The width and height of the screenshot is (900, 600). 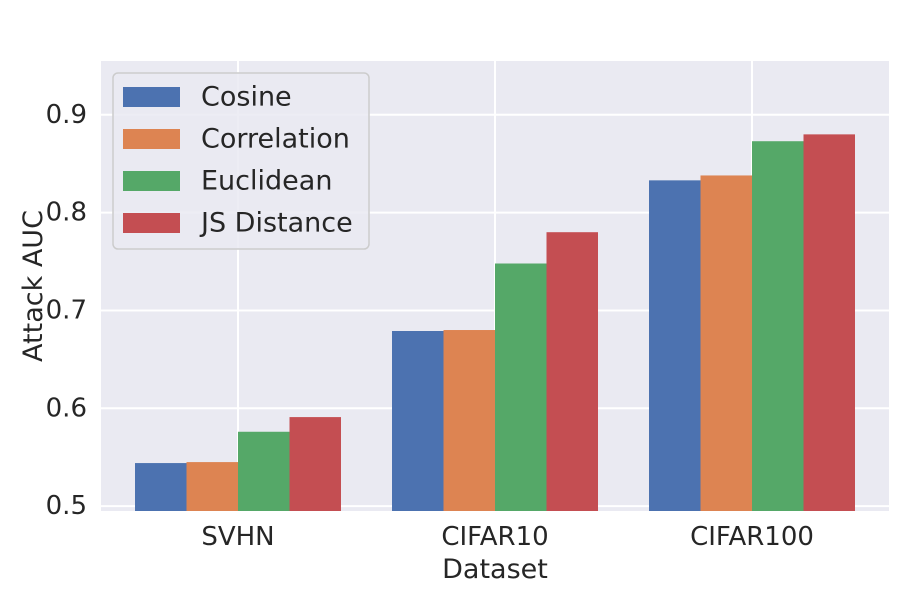 I want to click on bar-cosine-cifar100, so click(x=675, y=345).